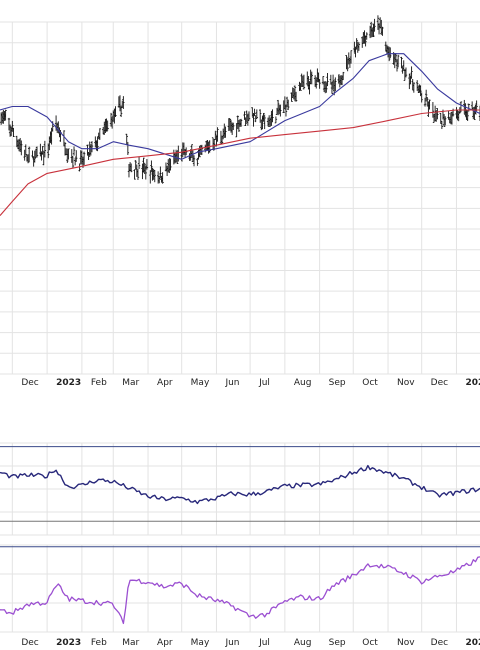  What do you see at coordinates (337, 643) in the screenshot?
I see `x-tick-label: Sep` at bounding box center [337, 643].